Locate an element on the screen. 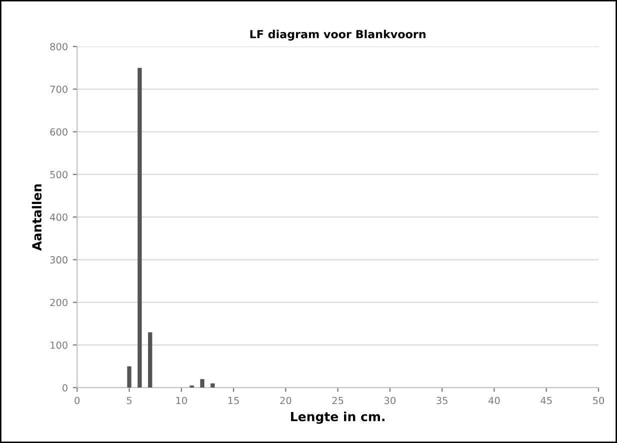 This screenshot has width=617, height=443. x-tick-label: 20 is located at coordinates (286, 400).